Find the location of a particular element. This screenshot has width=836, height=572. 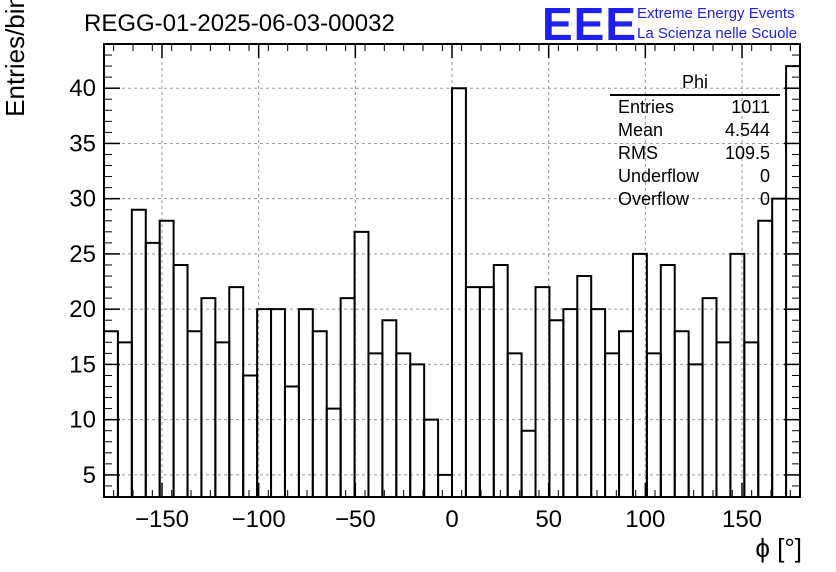

x-tick-label: −150 is located at coordinates (162, 519).